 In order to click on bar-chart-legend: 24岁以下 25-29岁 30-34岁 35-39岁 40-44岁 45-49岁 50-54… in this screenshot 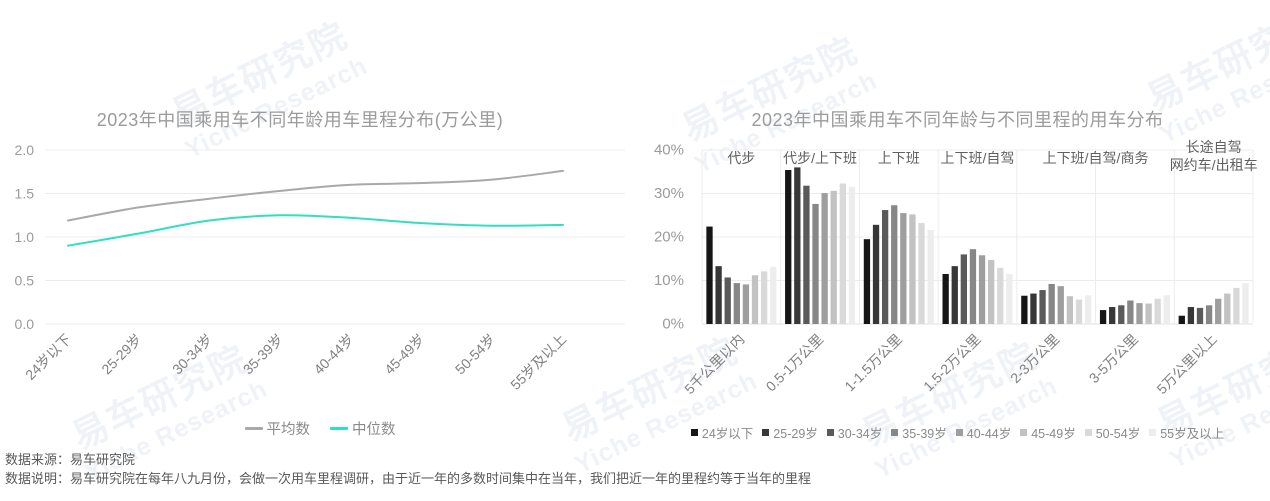, I will do `click(957, 432)`.